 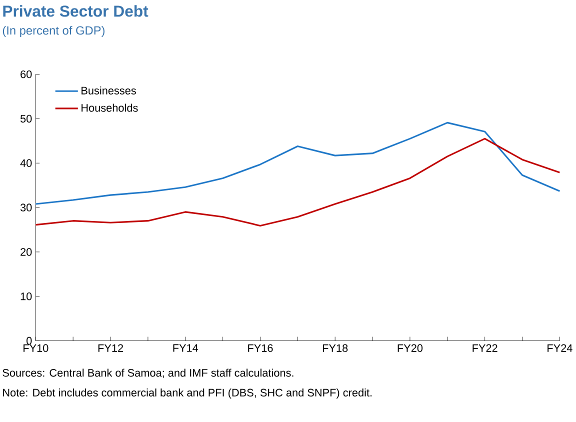 I want to click on x-tick-label: FY14, so click(x=185, y=348).